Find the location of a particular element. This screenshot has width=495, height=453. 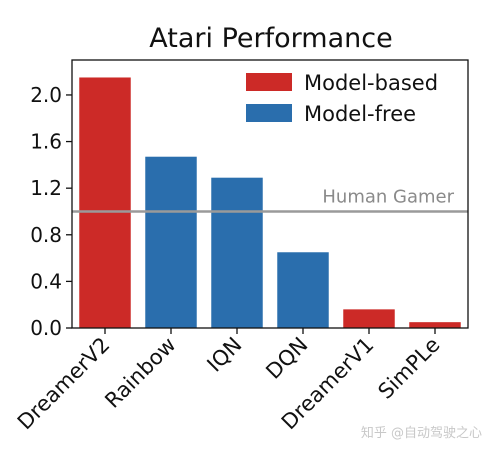

x-tick-label-dreamerv2: DreamerV2 is located at coordinates (64, 384).